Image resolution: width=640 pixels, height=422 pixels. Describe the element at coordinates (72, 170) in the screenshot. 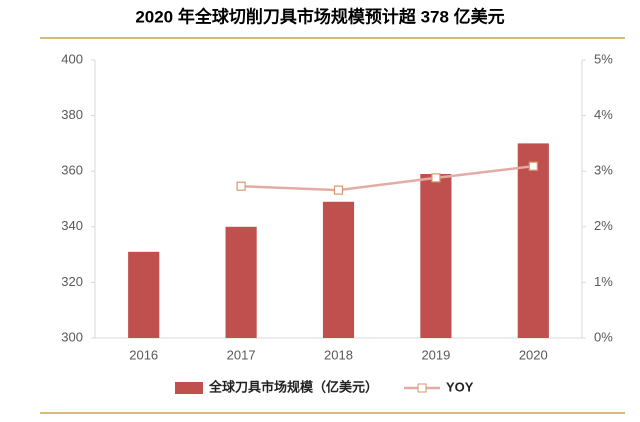

I see `y-tick-label: 360` at that location.